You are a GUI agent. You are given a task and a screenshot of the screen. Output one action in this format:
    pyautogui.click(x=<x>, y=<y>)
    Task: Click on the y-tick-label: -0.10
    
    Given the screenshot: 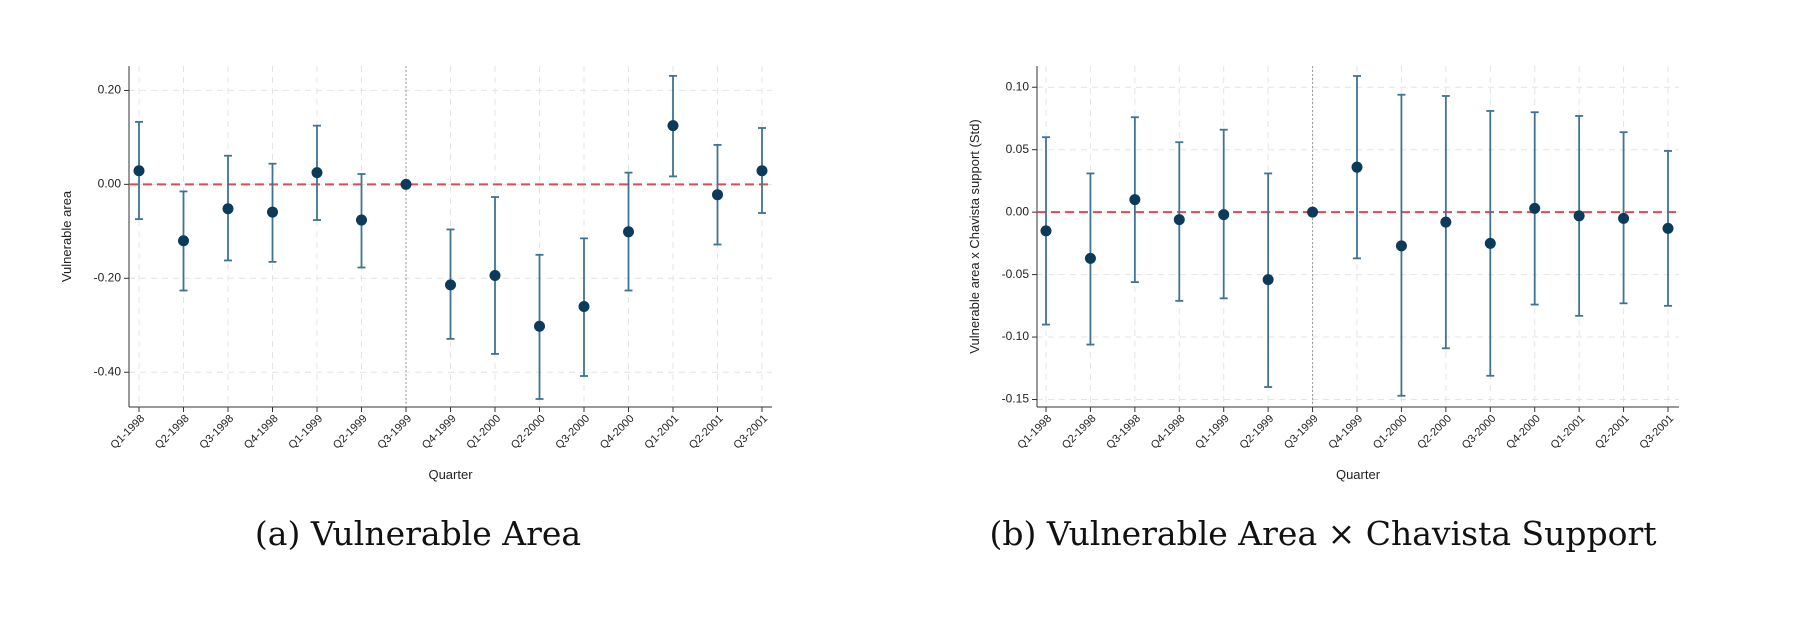 What is the action you would take?
    pyautogui.click(x=1016, y=336)
    